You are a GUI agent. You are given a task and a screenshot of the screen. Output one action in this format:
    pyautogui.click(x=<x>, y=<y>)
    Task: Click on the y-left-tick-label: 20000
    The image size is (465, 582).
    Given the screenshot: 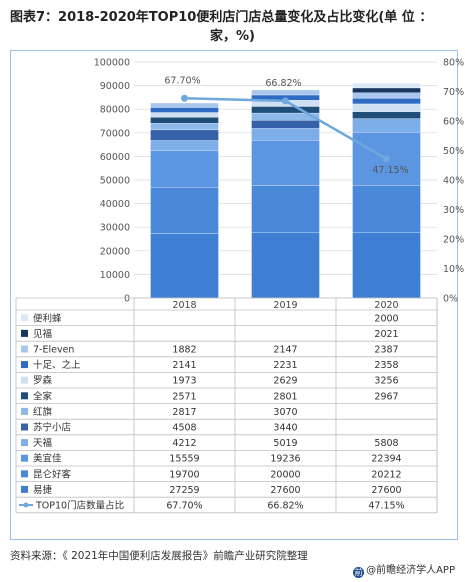 What is the action you would take?
    pyautogui.click(x=115, y=251)
    